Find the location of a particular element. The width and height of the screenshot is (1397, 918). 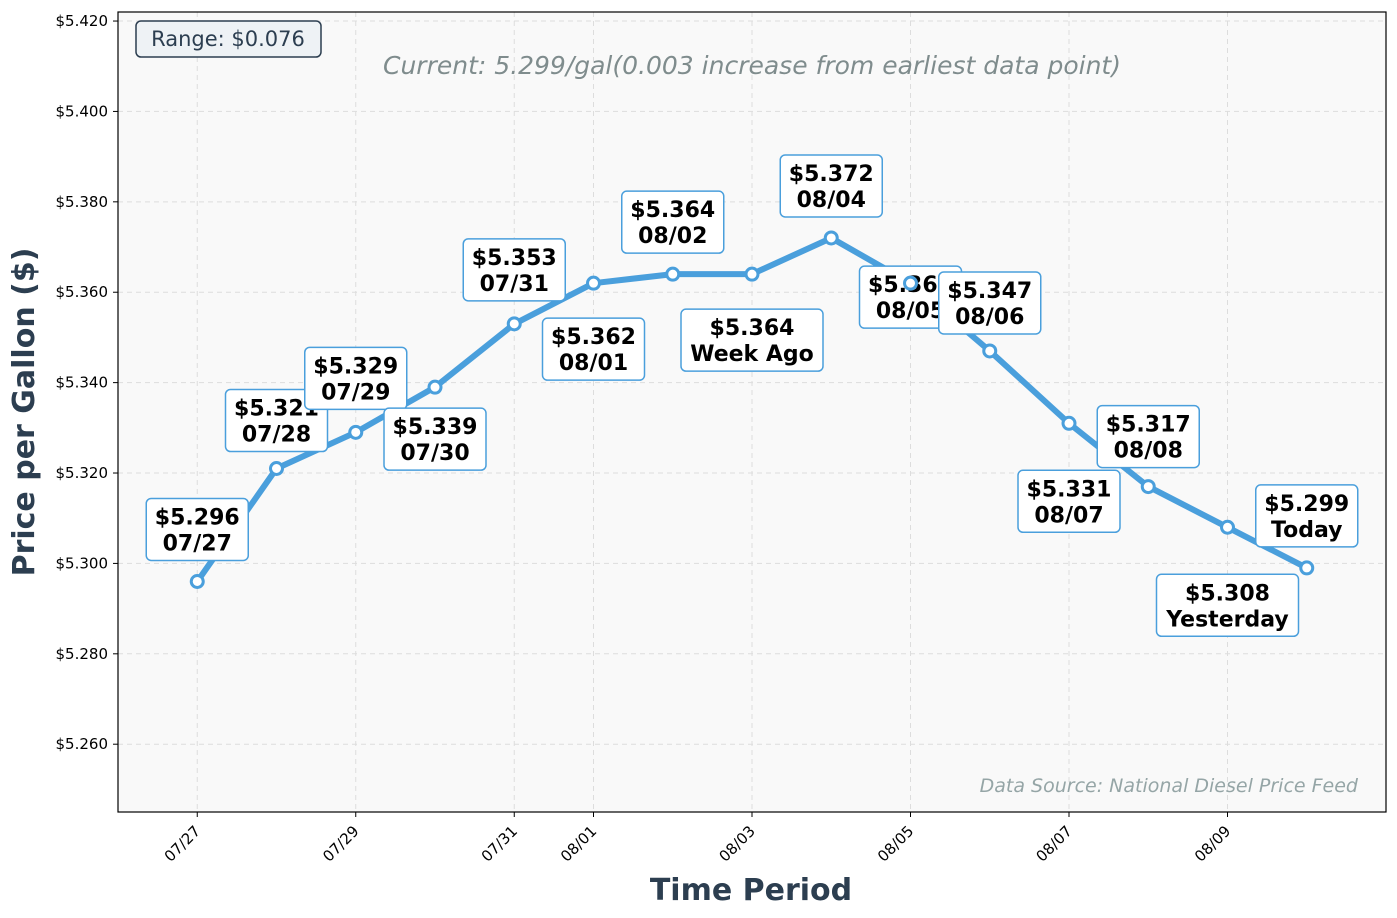

point-label-date: 08/01 is located at coordinates (593, 363).